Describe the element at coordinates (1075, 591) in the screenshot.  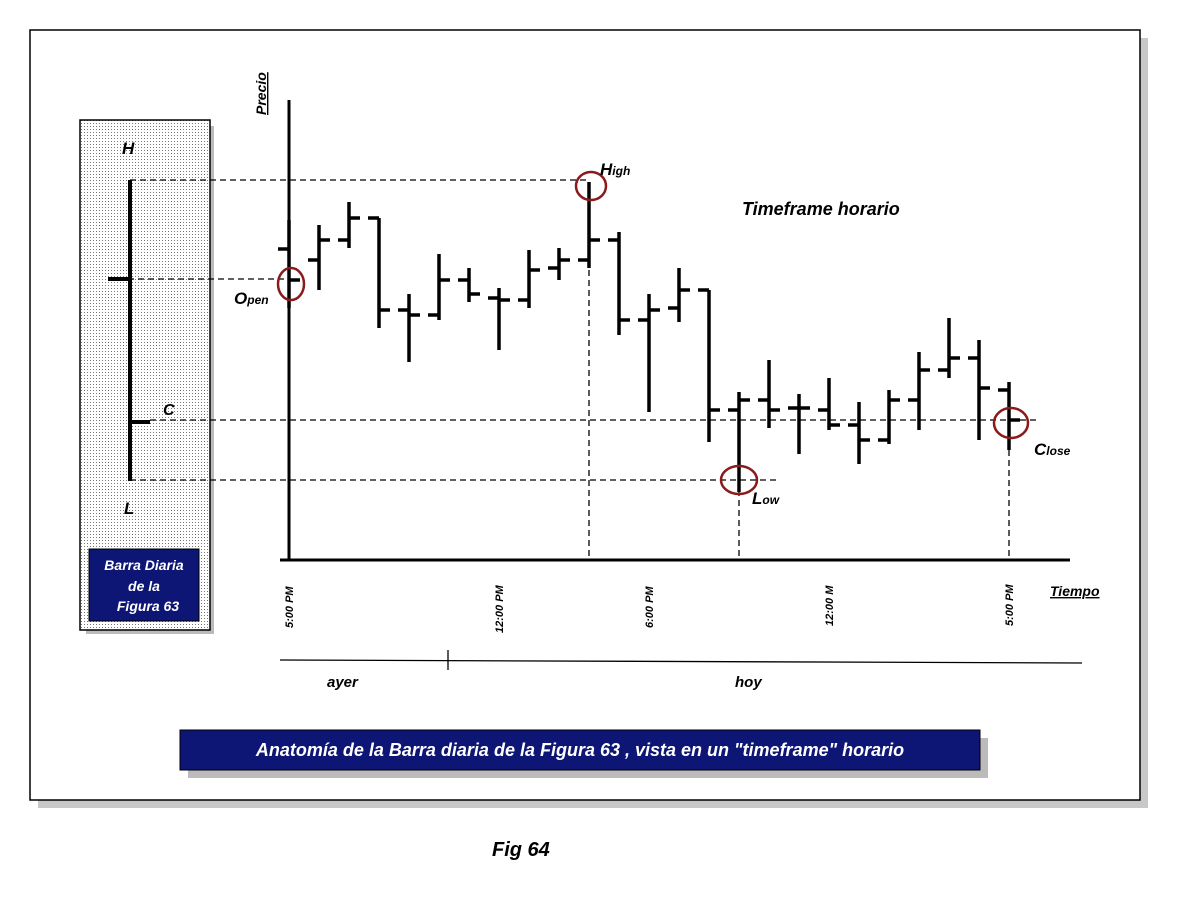
I see `x-axis-label: Tiempo` at that location.